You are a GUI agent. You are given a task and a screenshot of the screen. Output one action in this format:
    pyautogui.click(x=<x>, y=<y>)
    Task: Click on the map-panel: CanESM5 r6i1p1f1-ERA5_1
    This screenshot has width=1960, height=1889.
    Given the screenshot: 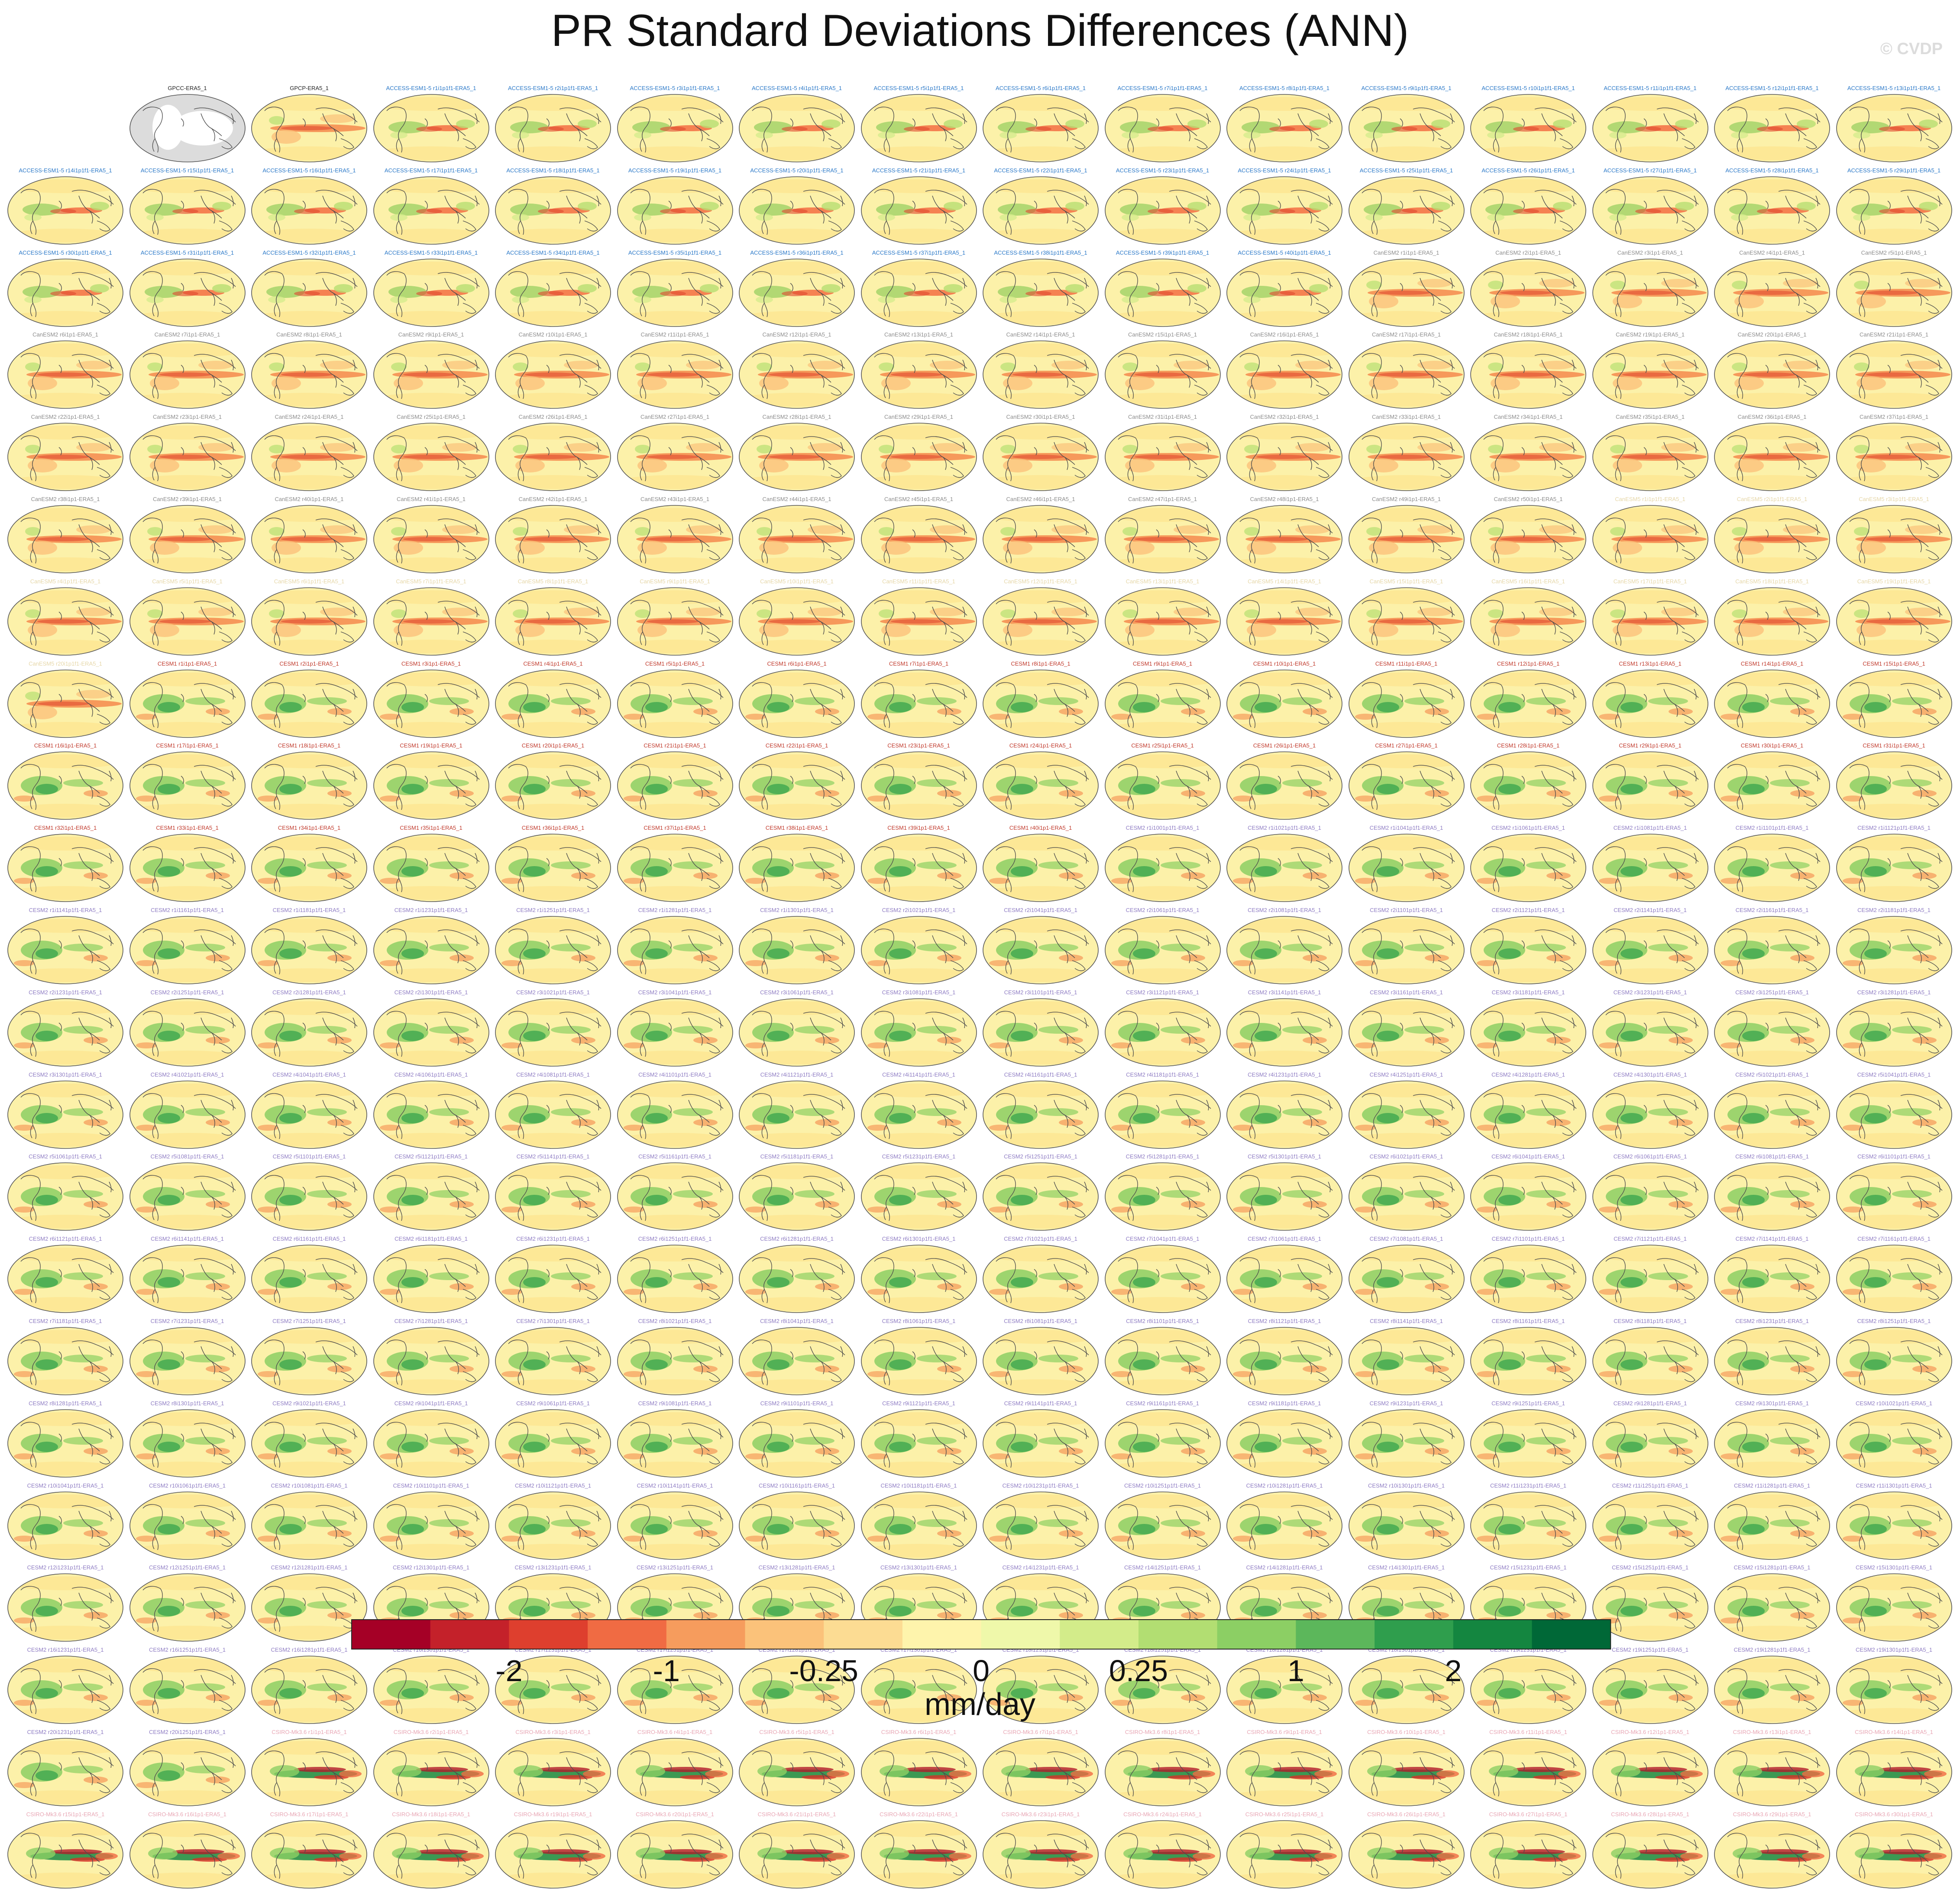 What is the action you would take?
    pyautogui.click(x=309, y=616)
    